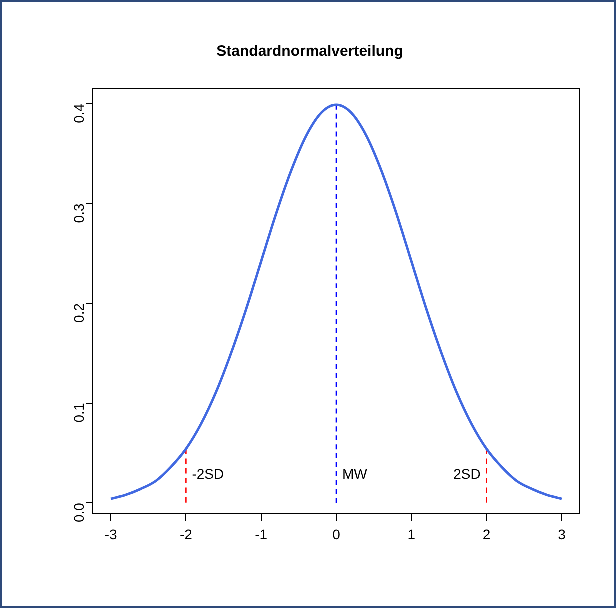 The image size is (616, 608). Describe the element at coordinates (261, 534) in the screenshot. I see `x-tick-label: -1` at that location.